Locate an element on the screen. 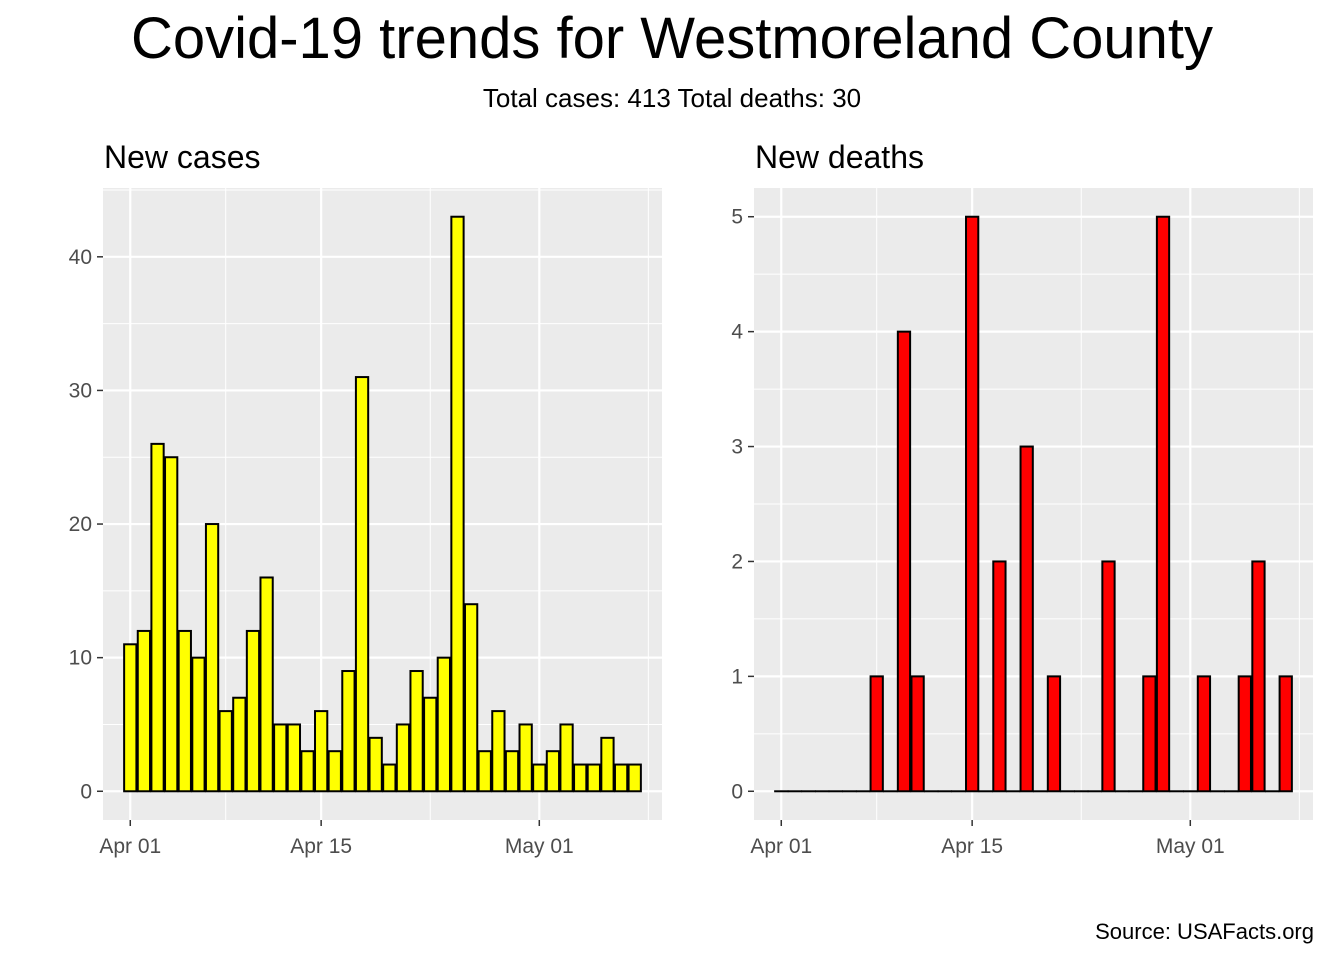  chart-subtitle: Total cases: 413 Total deaths: 30 is located at coordinates (672, 98).